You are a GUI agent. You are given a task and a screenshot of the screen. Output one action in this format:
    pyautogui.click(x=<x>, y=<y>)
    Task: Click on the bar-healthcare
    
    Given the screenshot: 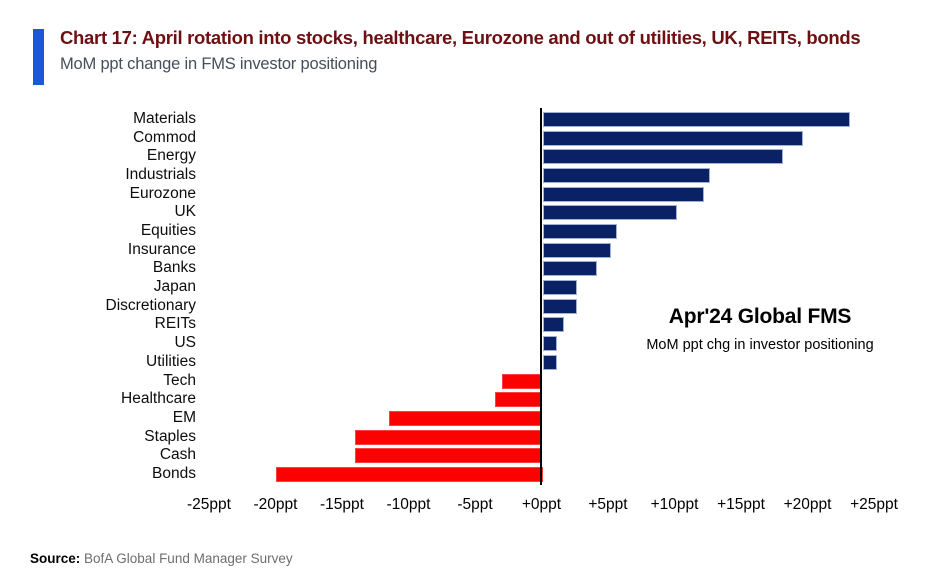 What is the action you would take?
    pyautogui.click(x=518, y=400)
    